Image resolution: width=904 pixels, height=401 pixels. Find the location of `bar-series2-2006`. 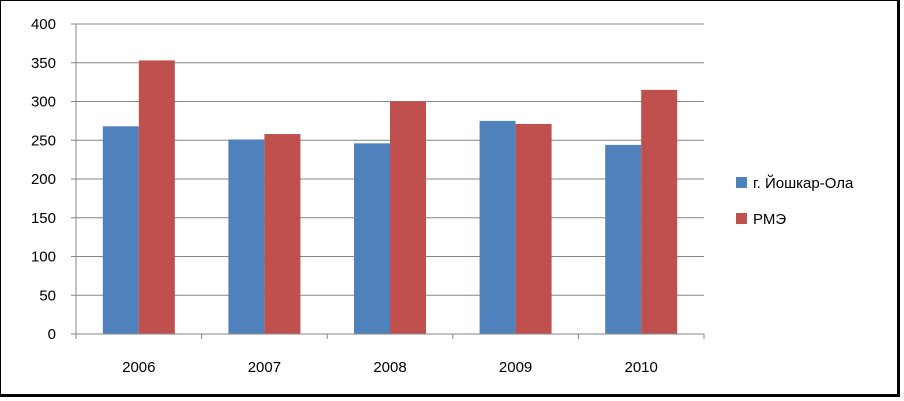

bar-series2-2006 is located at coordinates (156, 197).